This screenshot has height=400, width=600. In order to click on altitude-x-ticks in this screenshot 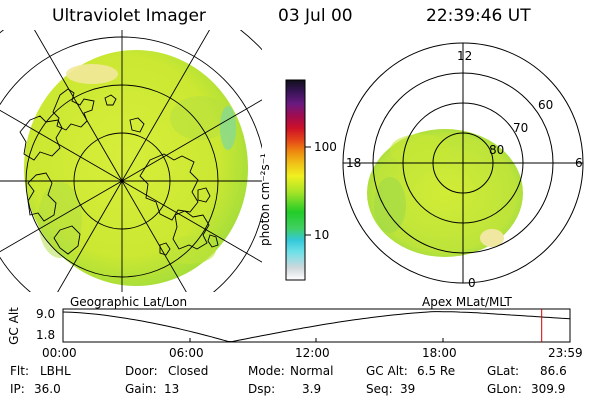, I will do `click(316, 340)`.